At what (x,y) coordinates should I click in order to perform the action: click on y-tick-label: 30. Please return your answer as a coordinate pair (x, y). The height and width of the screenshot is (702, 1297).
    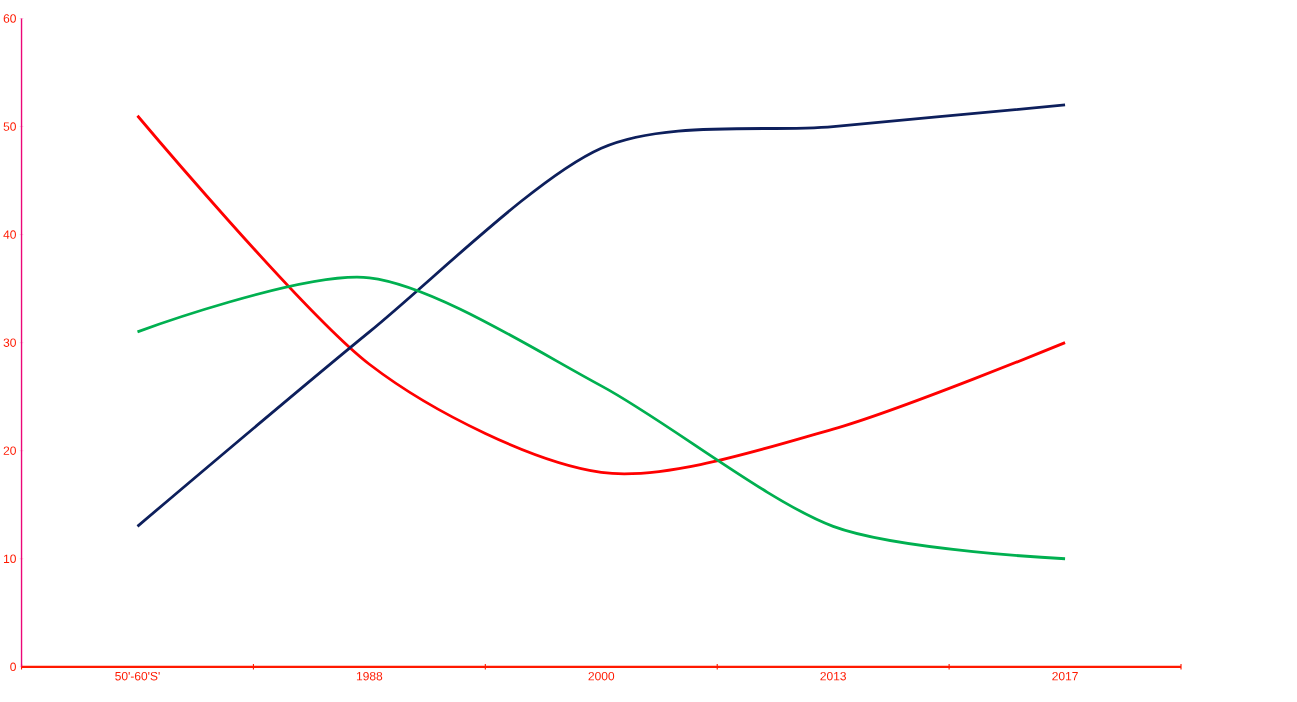
    Looking at the image, I should click on (9, 342).